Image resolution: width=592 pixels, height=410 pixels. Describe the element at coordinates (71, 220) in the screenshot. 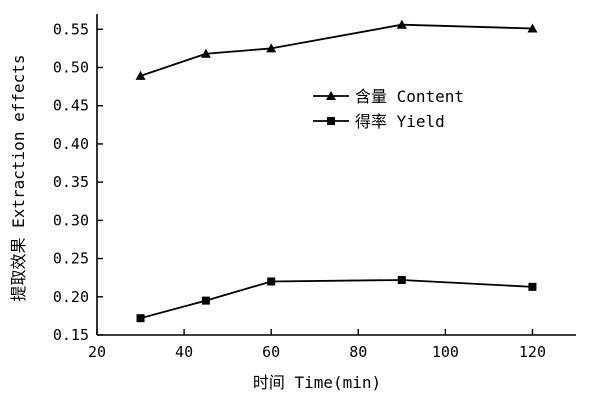

I see `y-tick-label: 0.30` at that location.